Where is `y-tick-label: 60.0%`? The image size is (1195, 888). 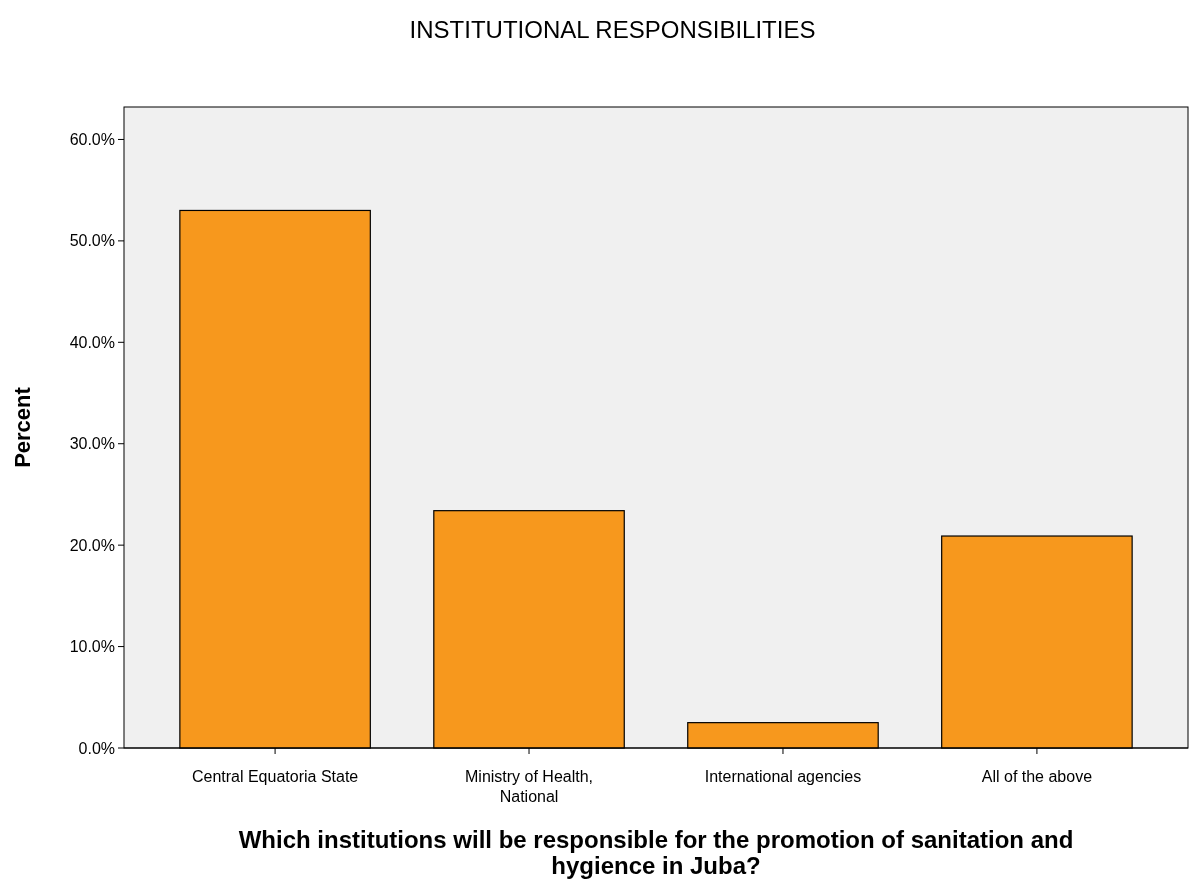
y-tick-label: 60.0% is located at coordinates (92, 140).